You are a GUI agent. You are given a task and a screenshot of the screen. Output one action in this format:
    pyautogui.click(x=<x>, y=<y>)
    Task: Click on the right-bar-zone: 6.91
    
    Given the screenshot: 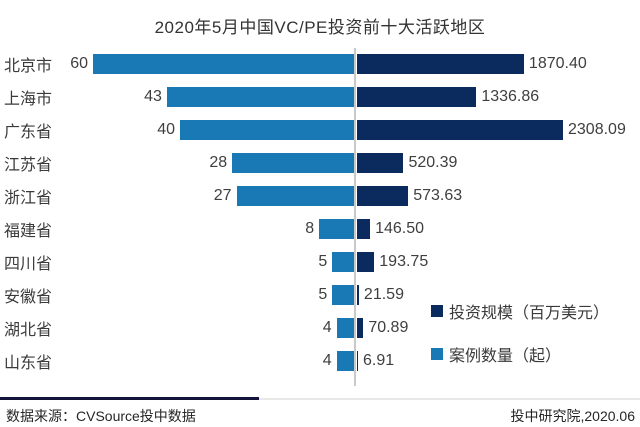 What is the action you would take?
    pyautogui.click(x=498, y=360)
    